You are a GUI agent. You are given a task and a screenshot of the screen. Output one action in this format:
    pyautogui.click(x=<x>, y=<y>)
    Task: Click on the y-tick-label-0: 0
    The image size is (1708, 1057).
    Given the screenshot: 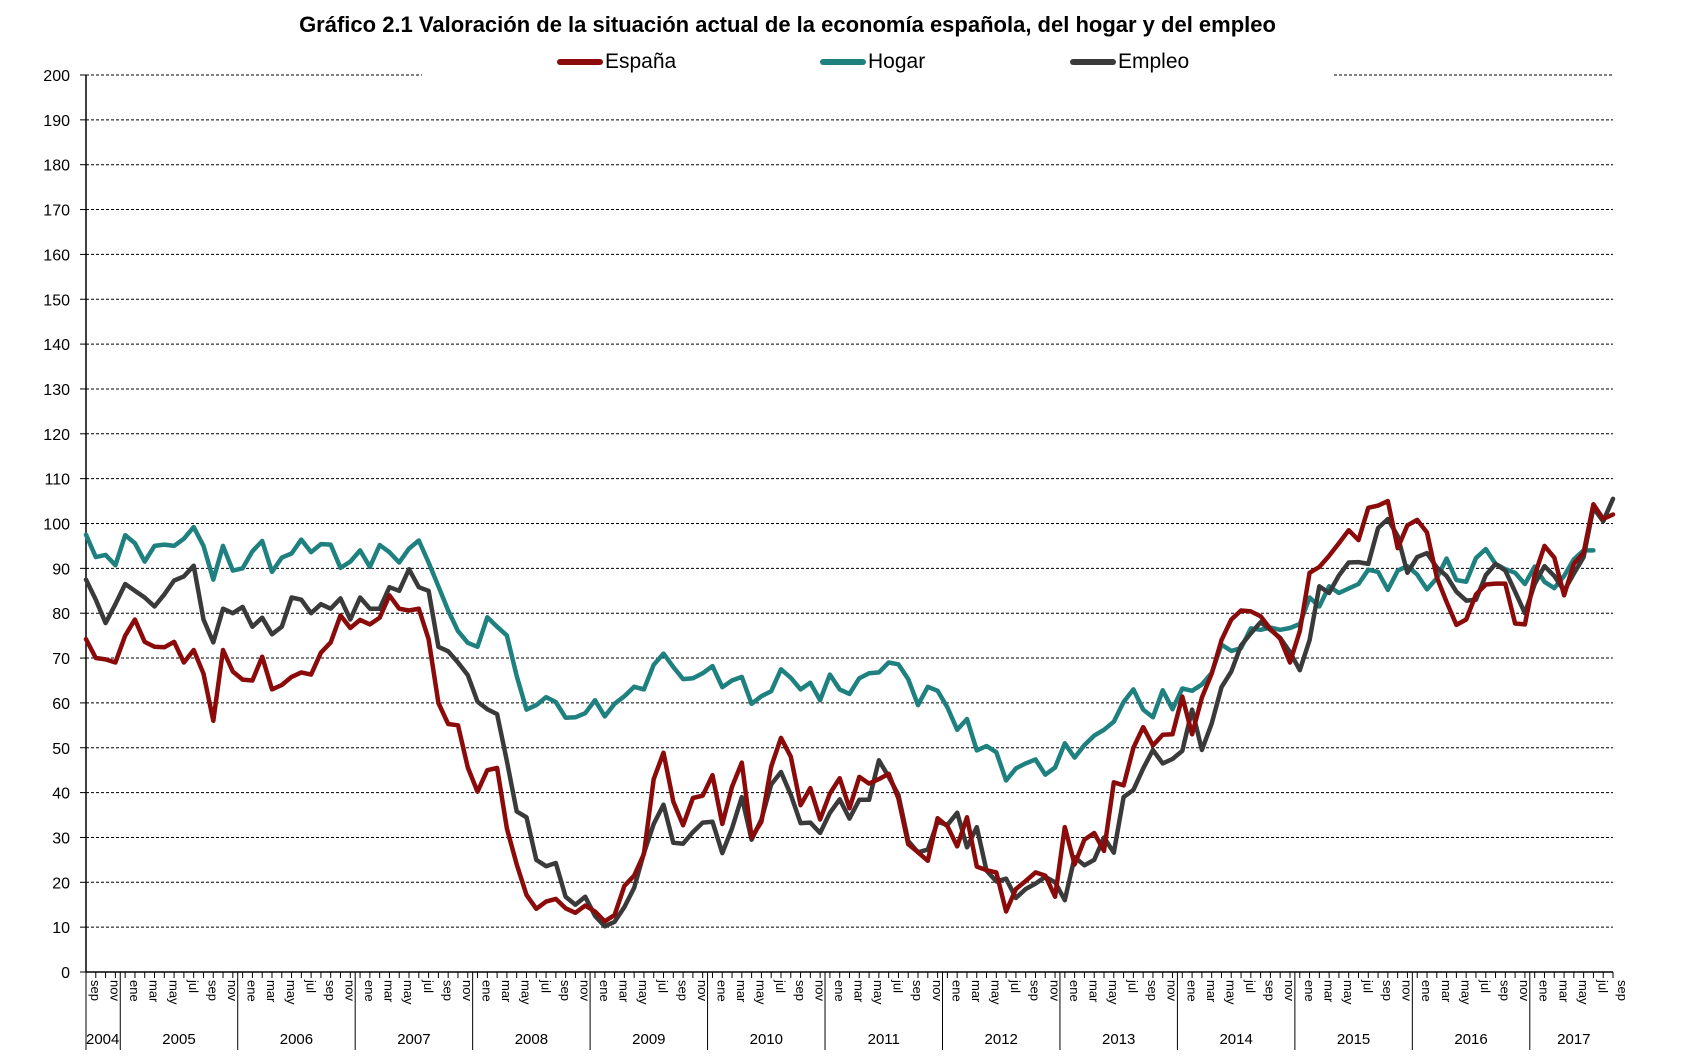 What is the action you would take?
    pyautogui.click(x=65, y=973)
    